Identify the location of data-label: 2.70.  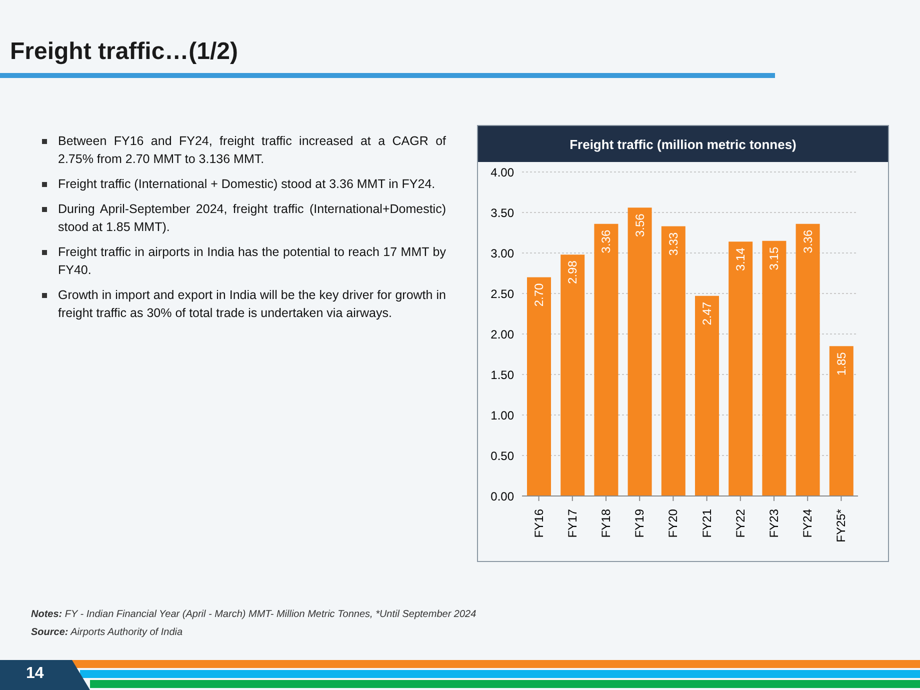
(539, 294).